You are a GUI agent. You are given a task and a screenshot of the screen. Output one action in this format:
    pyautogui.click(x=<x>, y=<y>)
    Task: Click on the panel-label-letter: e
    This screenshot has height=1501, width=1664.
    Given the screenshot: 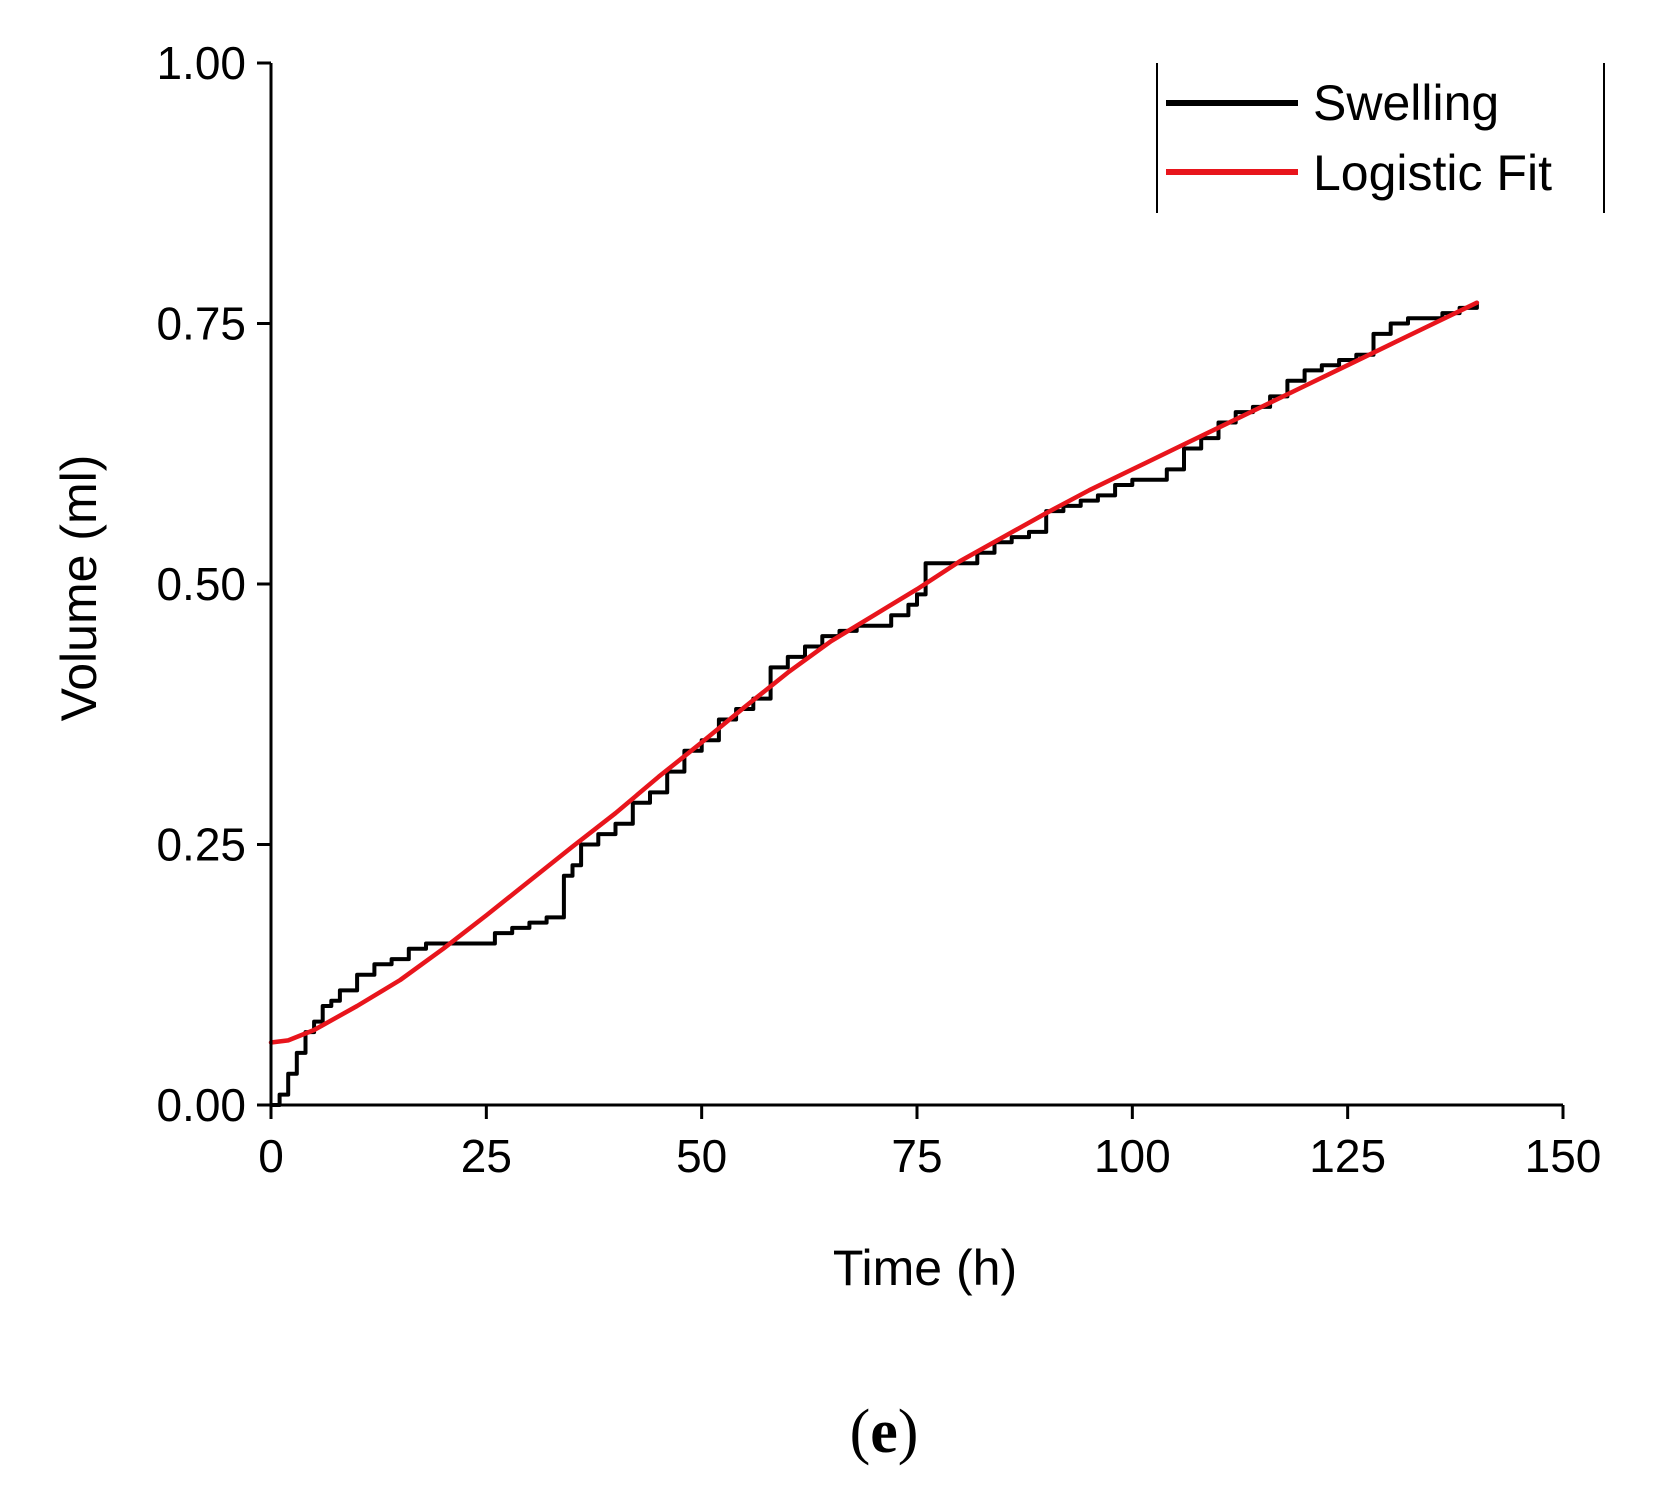 What is the action you would take?
    pyautogui.click(x=884, y=1432)
    